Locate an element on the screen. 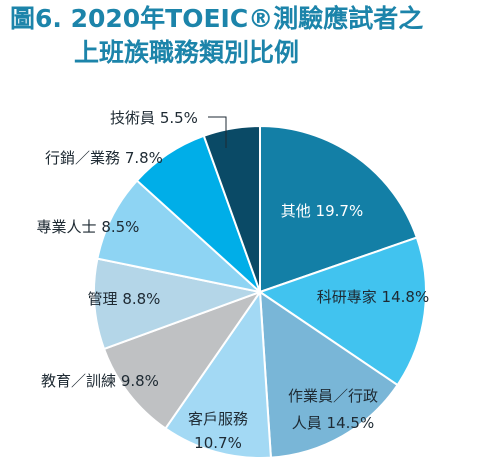 The height and width of the screenshot is (472, 480). pie-label-education-training: 教育／訓練 9.8% is located at coordinates (100, 381).